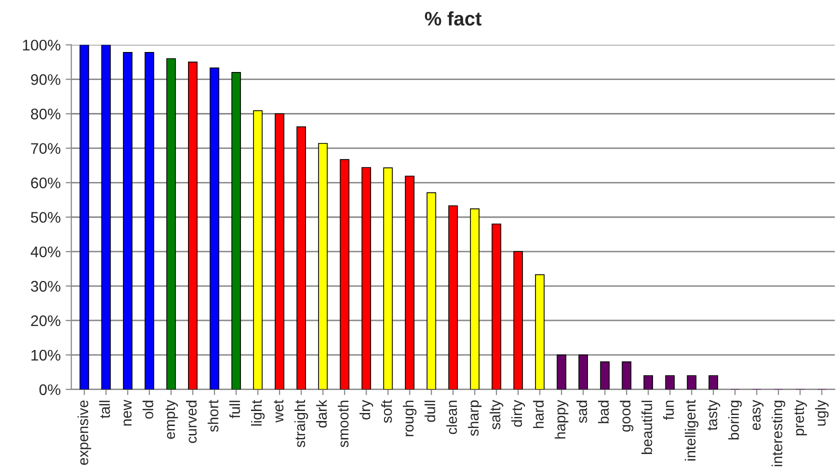 The height and width of the screenshot is (472, 839). What do you see at coordinates (45, 286) in the screenshot?
I see `y-tick-label: 30%` at bounding box center [45, 286].